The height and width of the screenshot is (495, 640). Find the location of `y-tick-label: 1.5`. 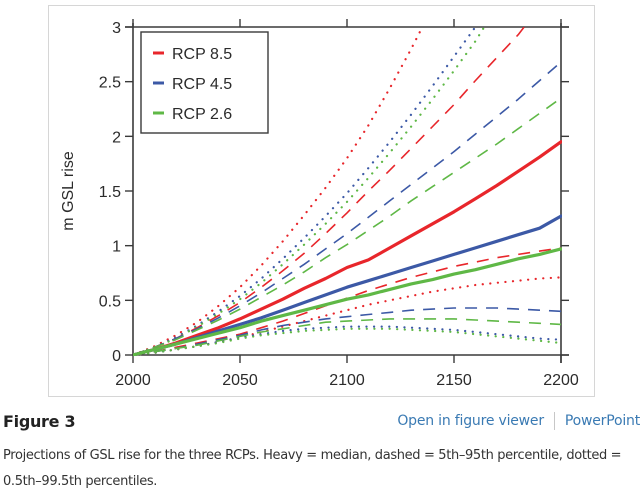

y-tick-label: 1.5 is located at coordinates (110, 192).